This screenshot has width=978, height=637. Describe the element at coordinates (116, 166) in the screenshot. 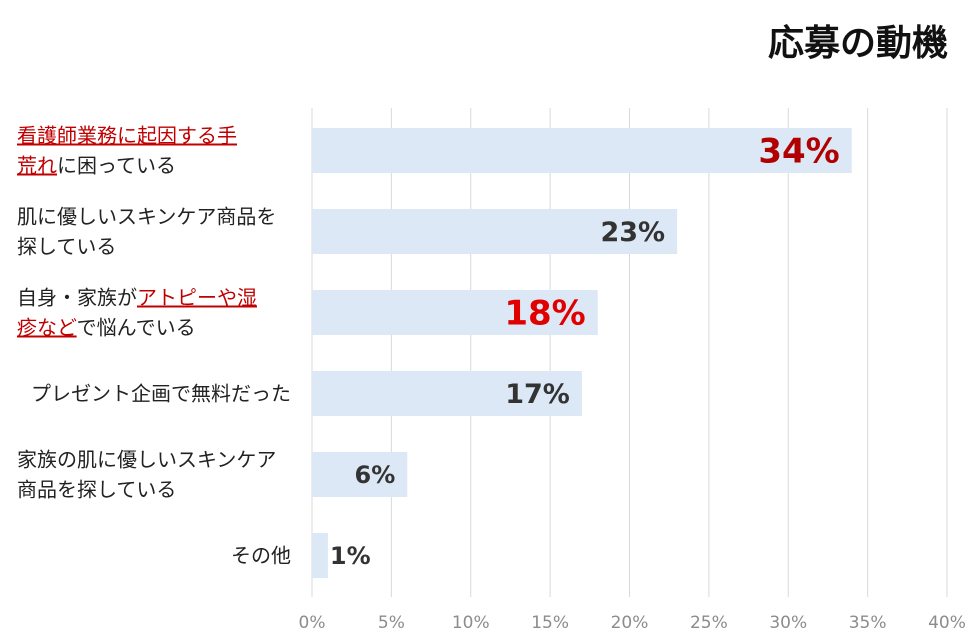

I see `category-text: に困っている` at that location.